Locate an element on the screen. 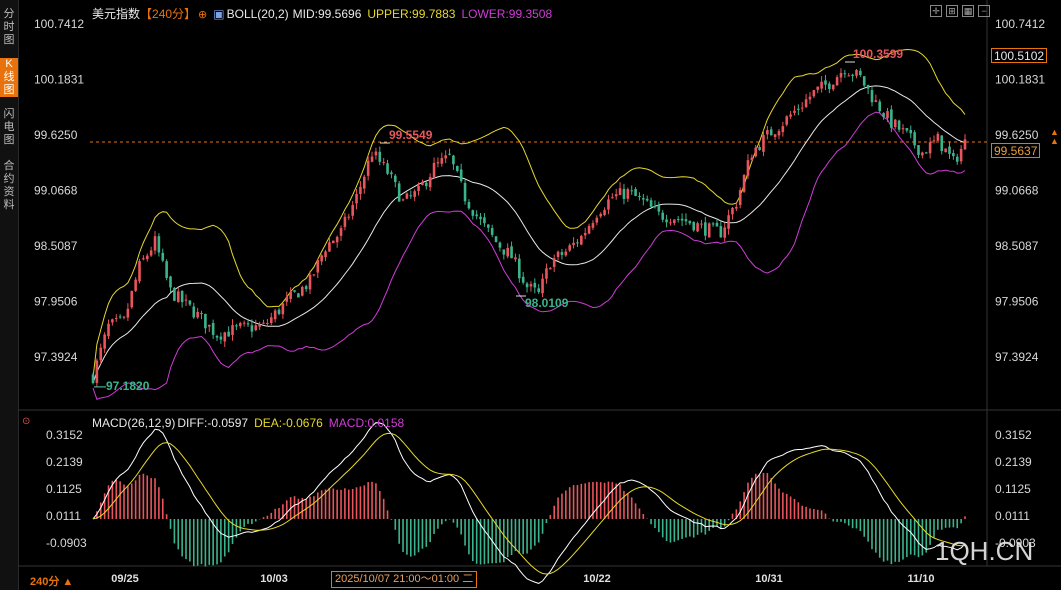  macd-settings-icon: ⊙ is located at coordinates (26, 421).